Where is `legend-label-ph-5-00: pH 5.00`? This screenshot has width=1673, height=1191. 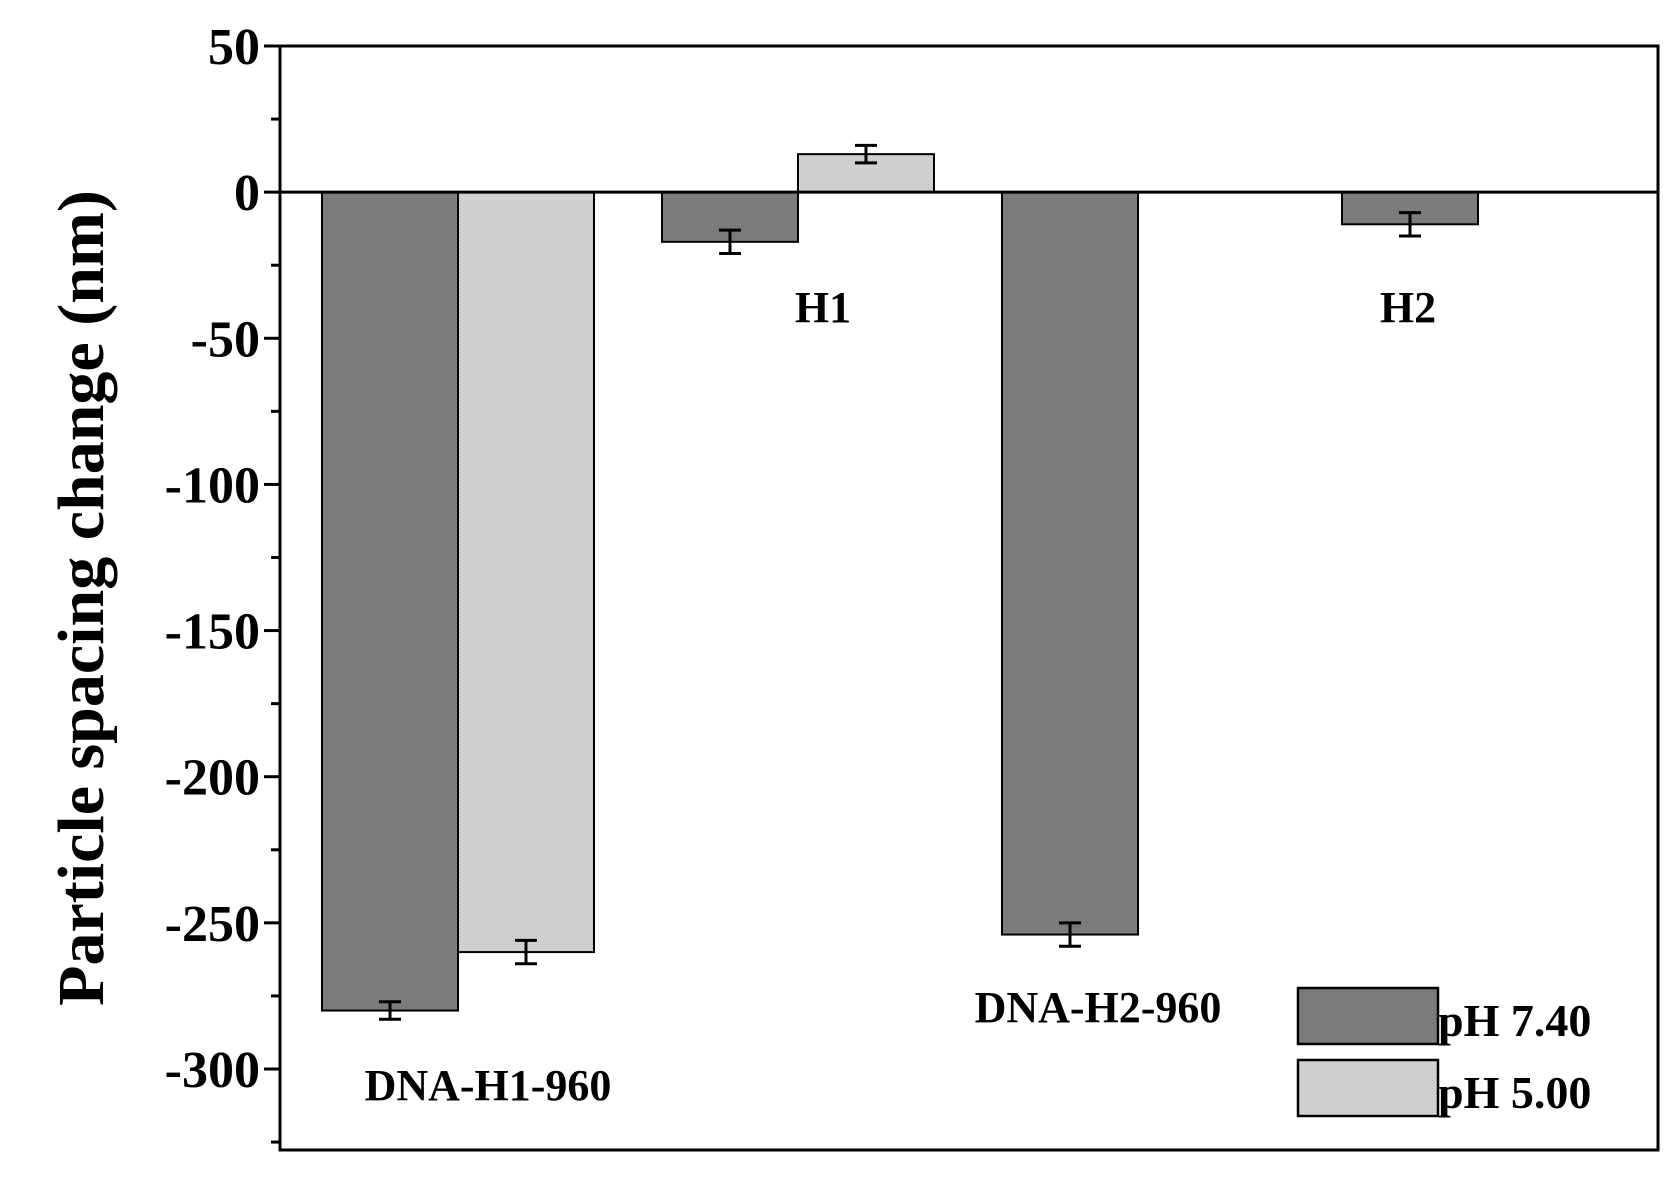 legend-label-ph-5-00: pH 5.00 is located at coordinates (1514, 1092).